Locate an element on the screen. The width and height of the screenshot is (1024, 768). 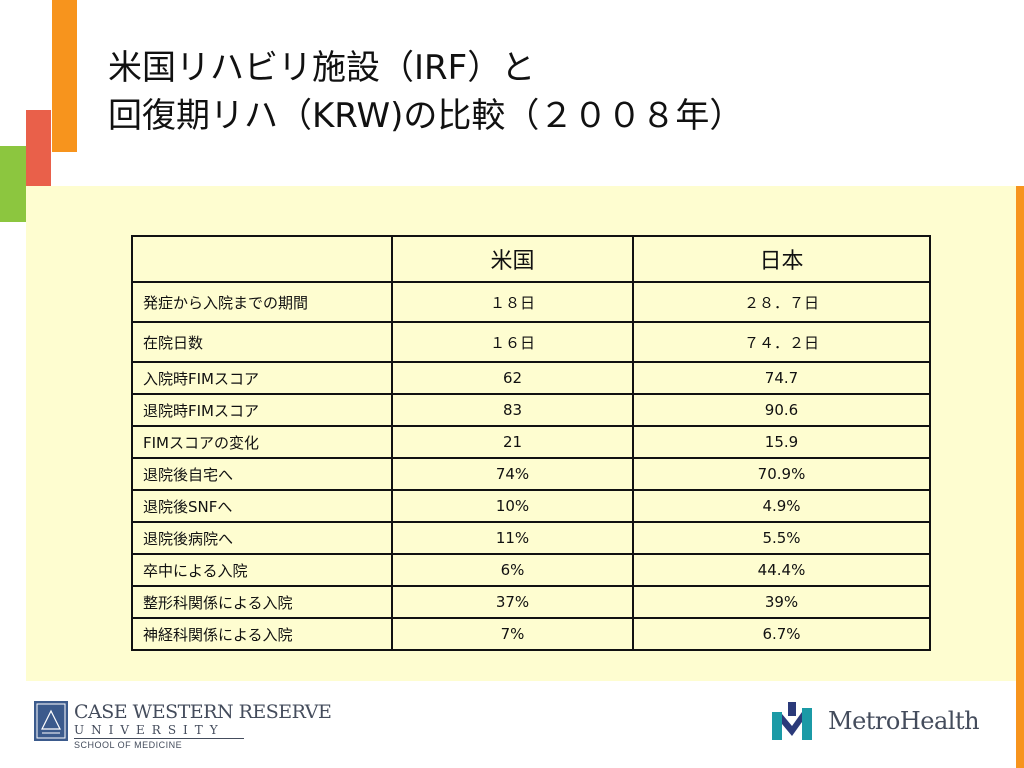
header-cell-usa: 米国 is located at coordinates (512, 259).